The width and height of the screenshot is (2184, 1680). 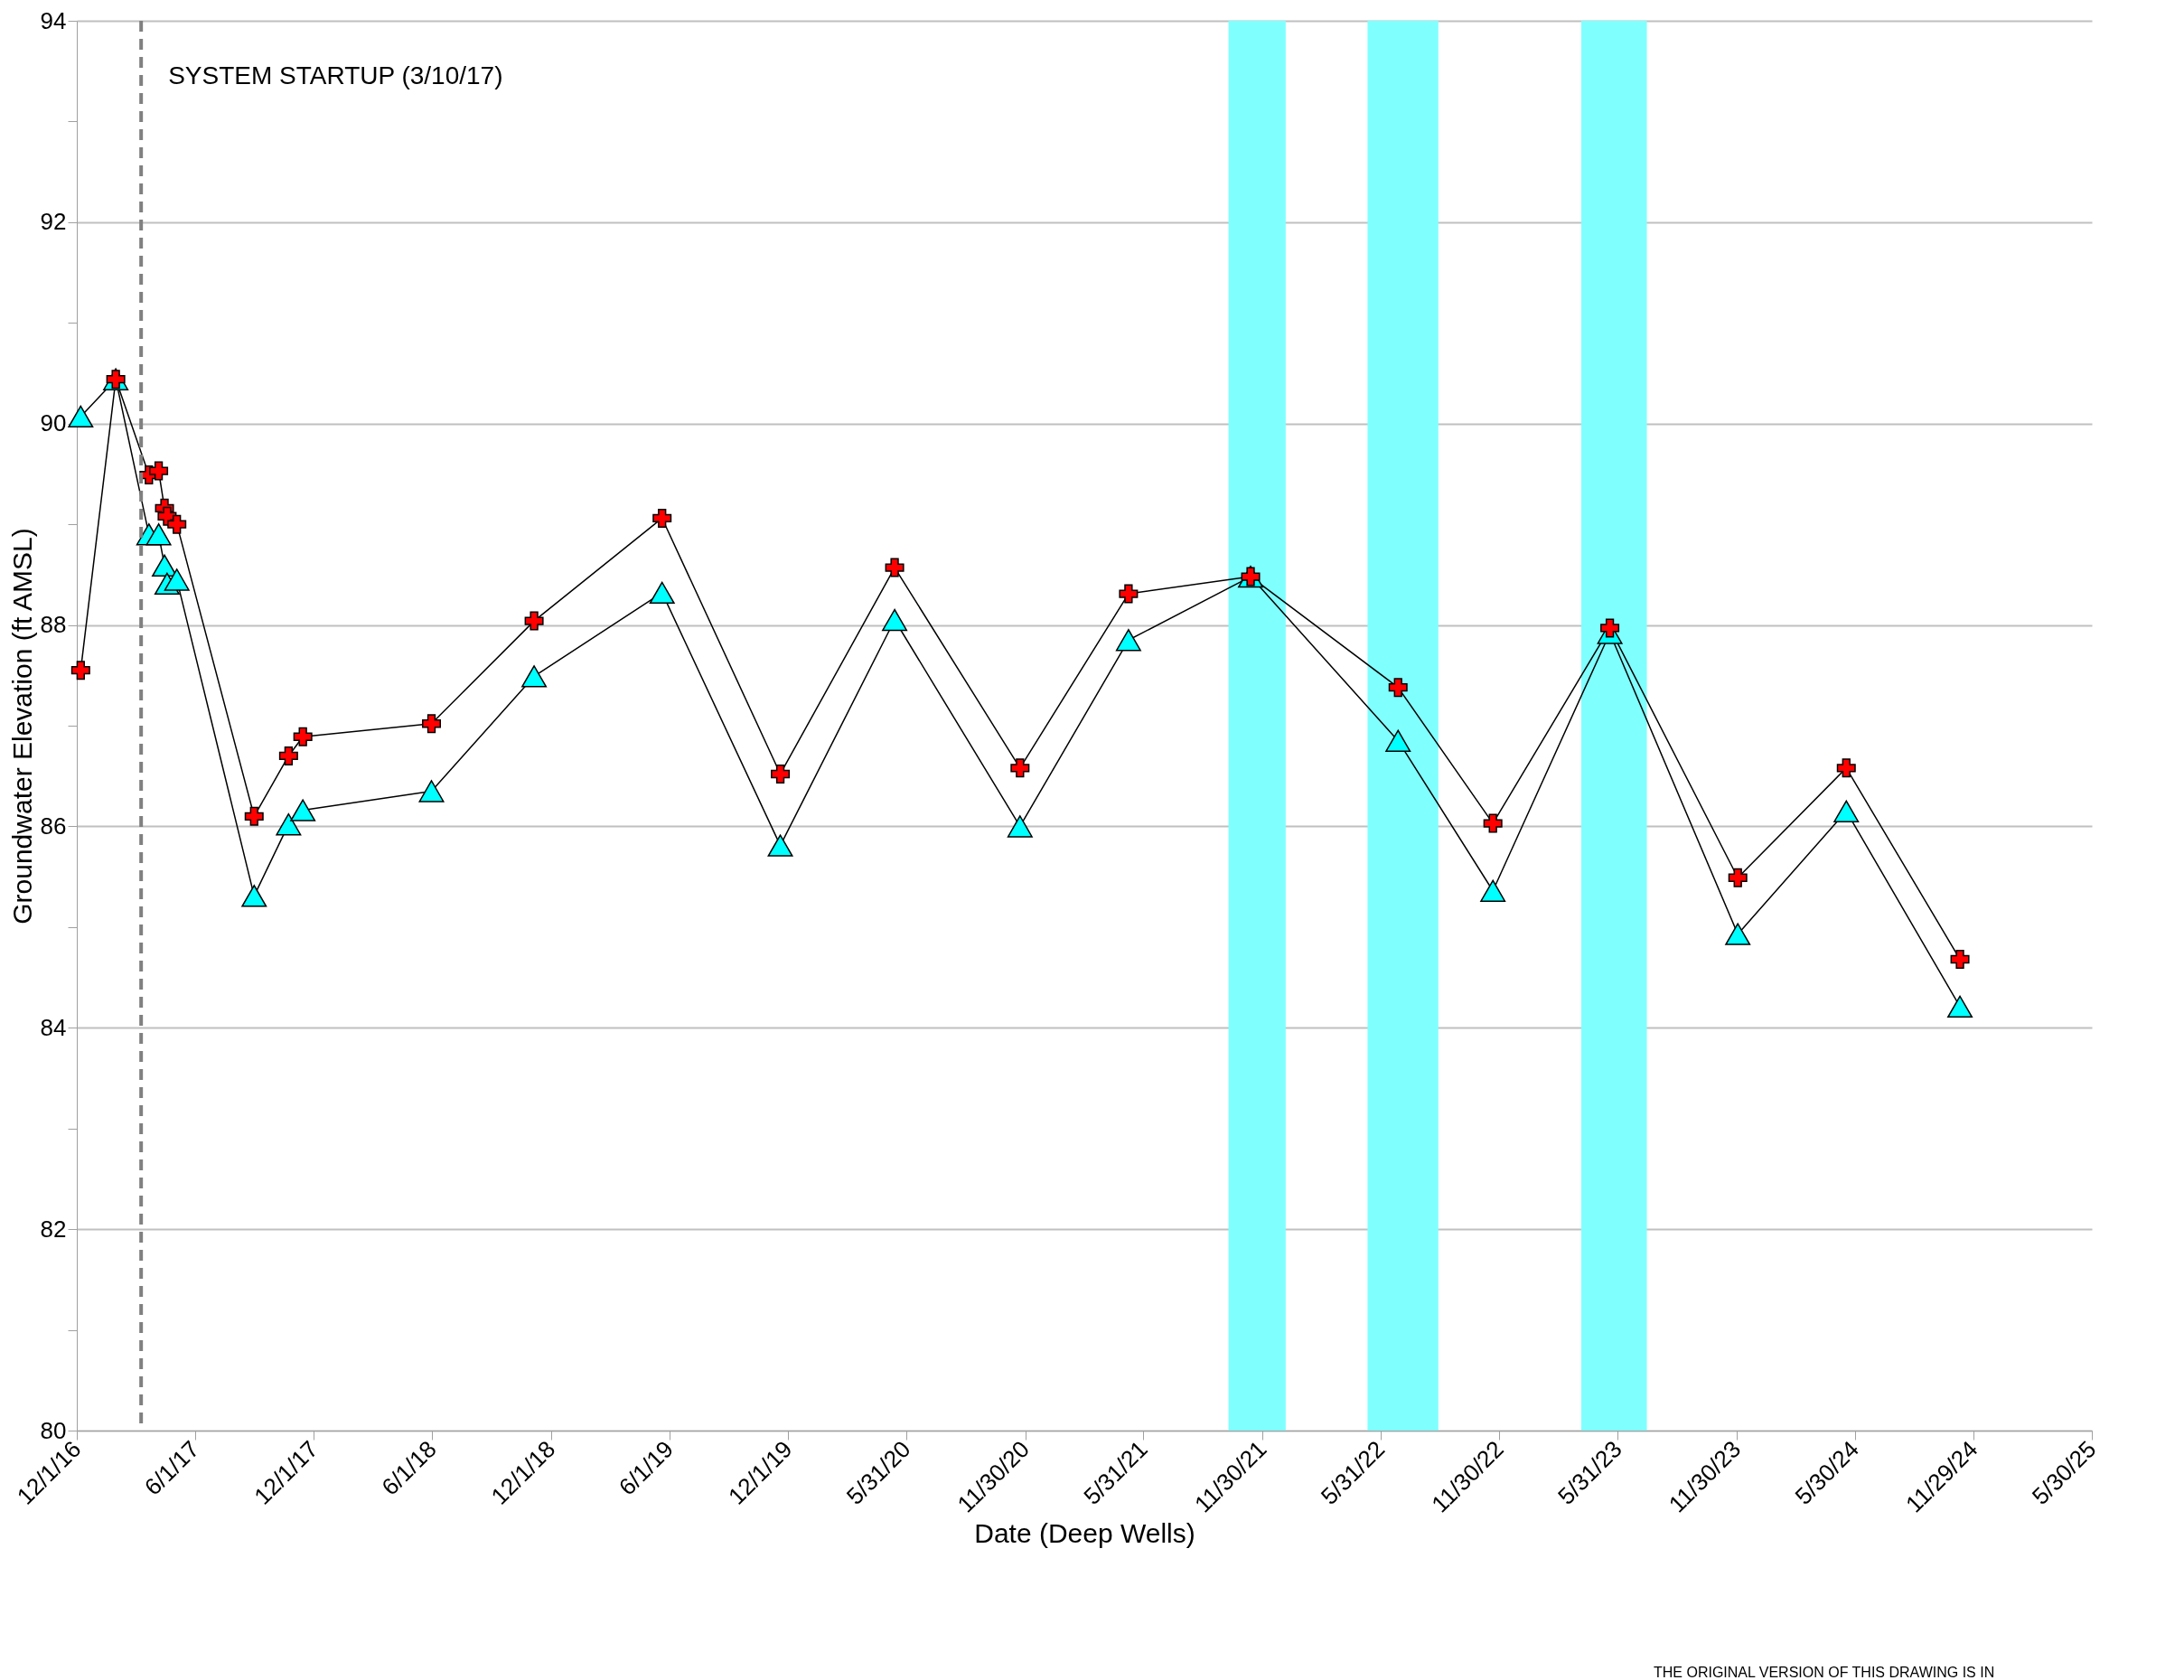 What do you see at coordinates (22, 726) in the screenshot?
I see `y-axis-title: Groundwater Elevation (ft AMSL)` at bounding box center [22, 726].